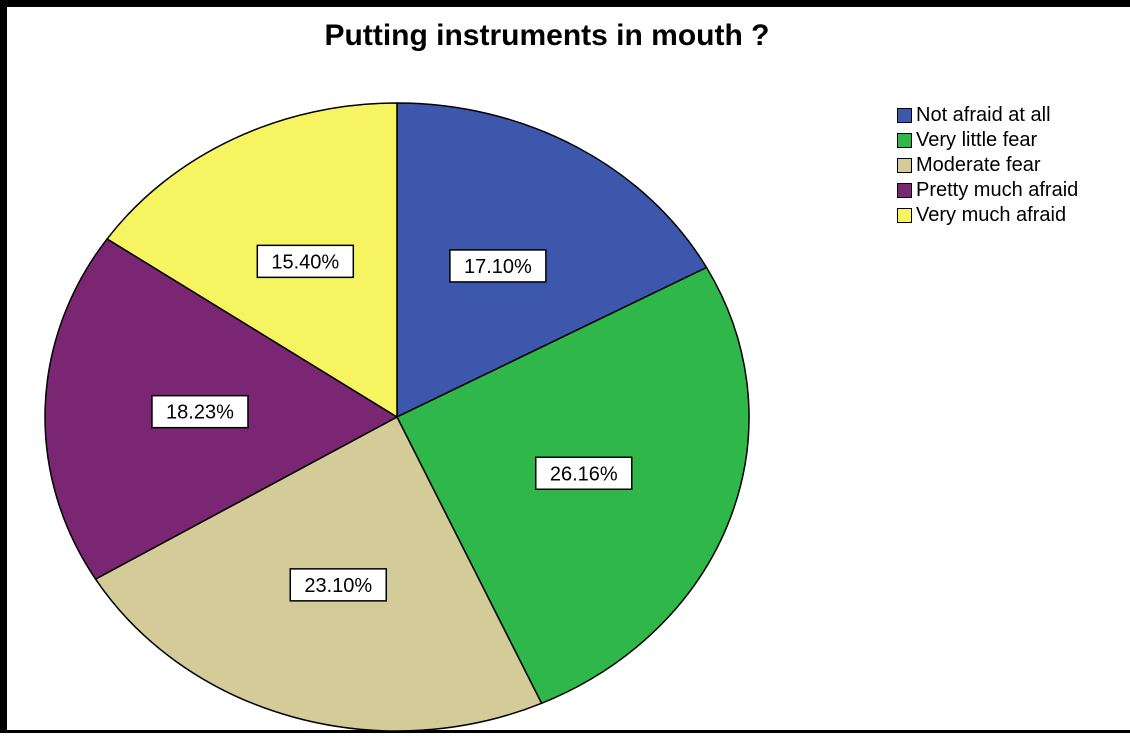 The image size is (1130, 740). I want to click on slice-label-text: 18.23%, so click(200, 413).